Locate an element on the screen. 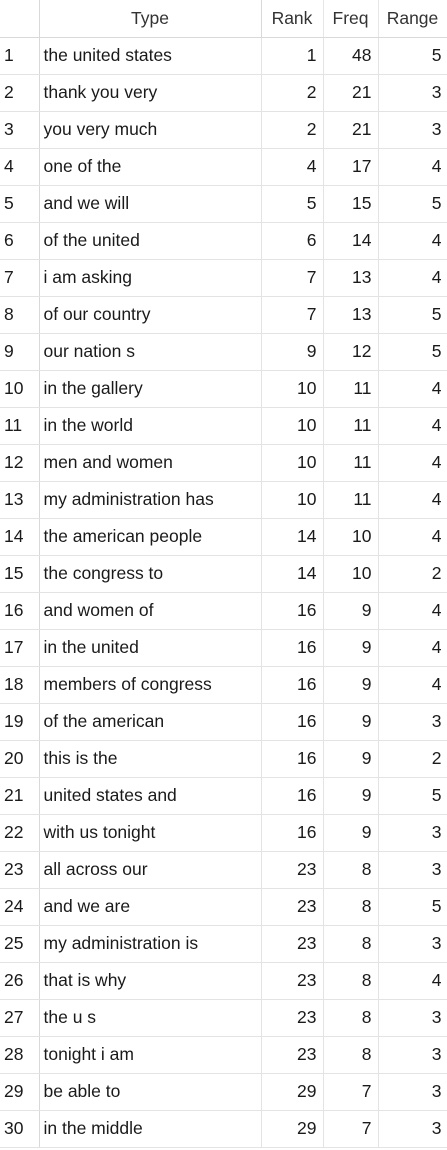  type-cell: the american people is located at coordinates (150, 537).